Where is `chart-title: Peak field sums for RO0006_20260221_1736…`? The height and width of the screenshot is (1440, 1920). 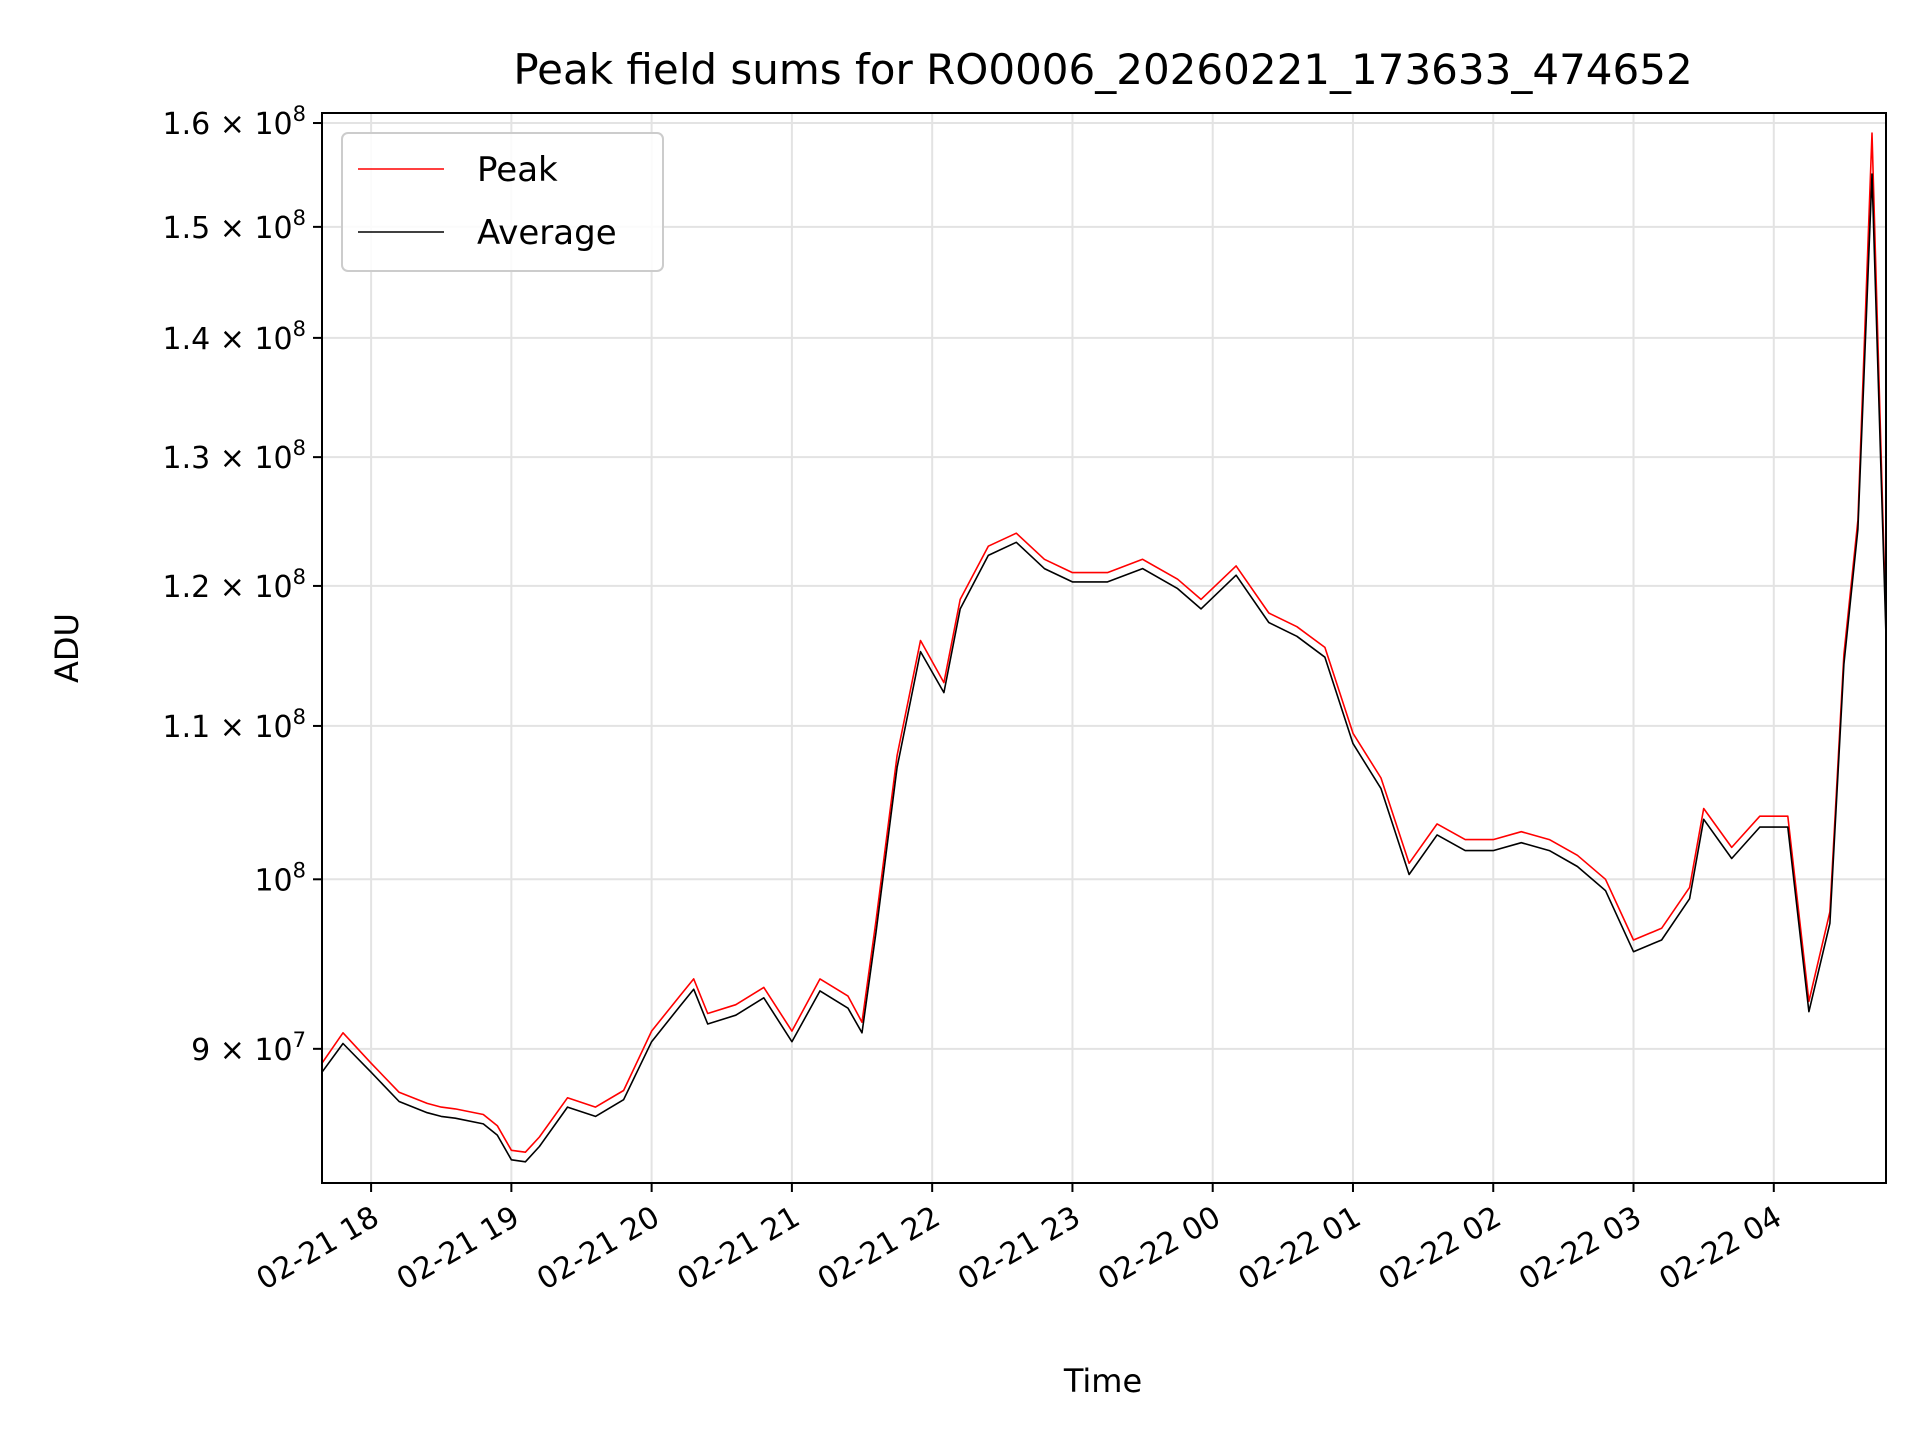 chart-title: Peak field sums for RO0006_20260221_1736… is located at coordinates (1102, 69).